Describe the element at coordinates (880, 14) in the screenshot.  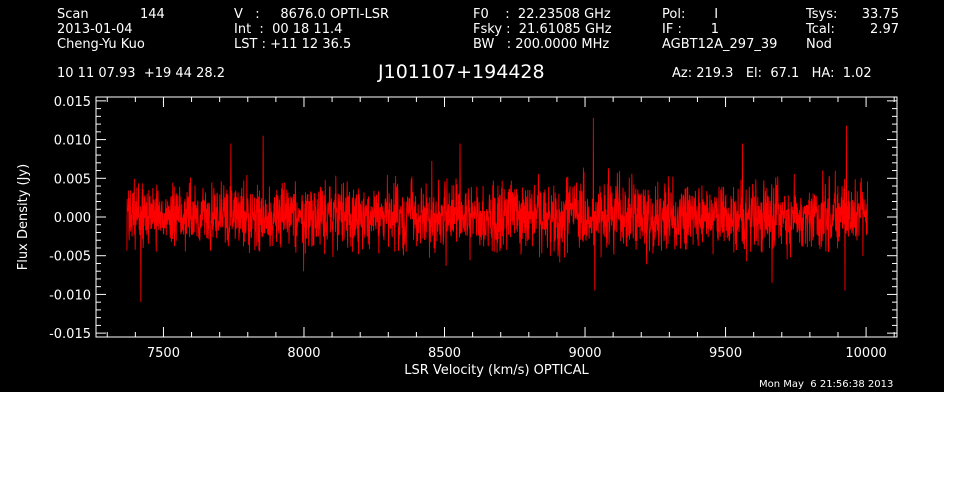
I see `tsys-value: 33.75` at that location.